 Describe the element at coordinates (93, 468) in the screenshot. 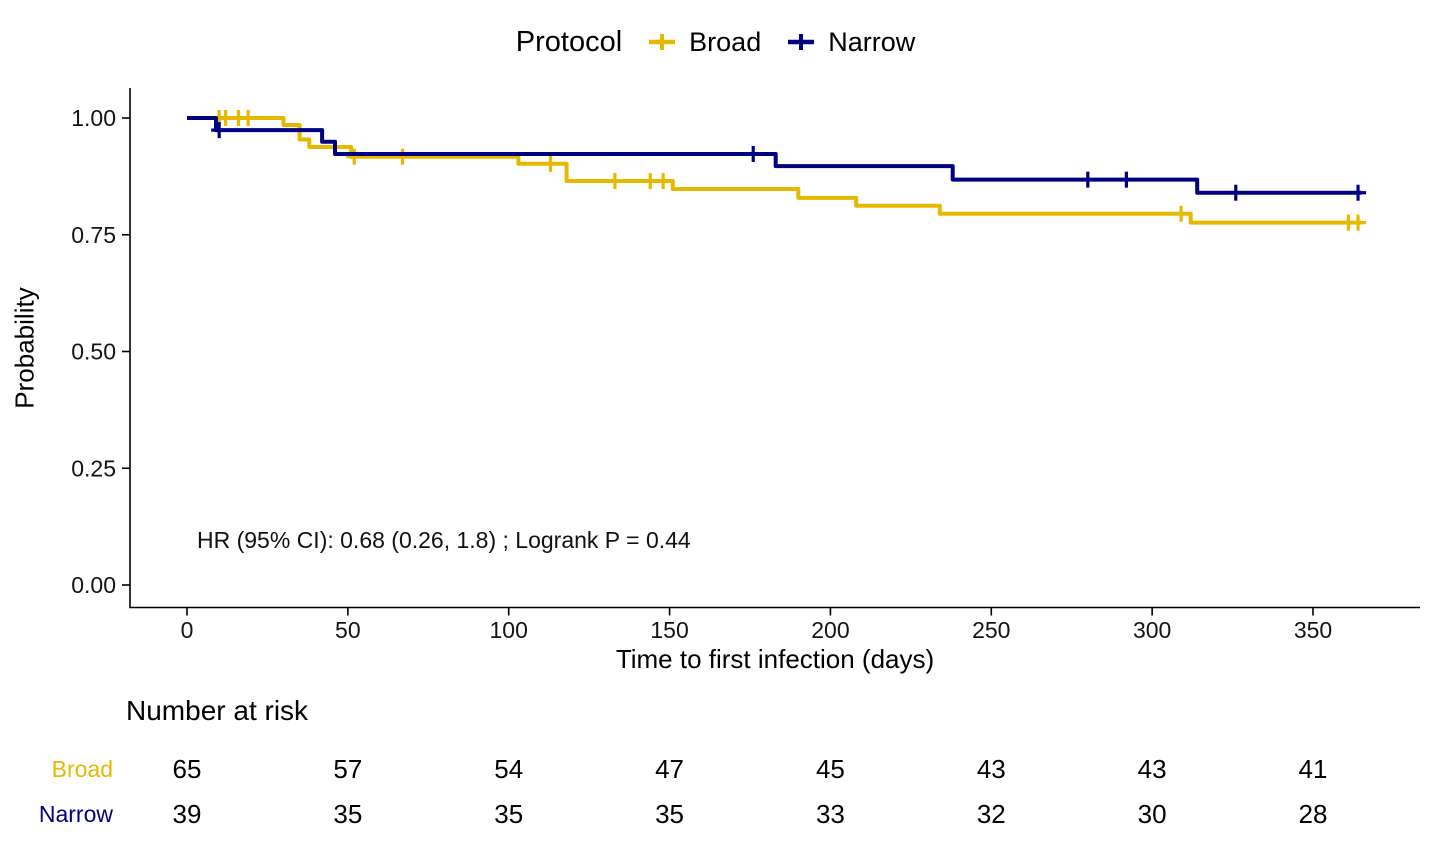

I see `y-tick-label: 0.25` at that location.